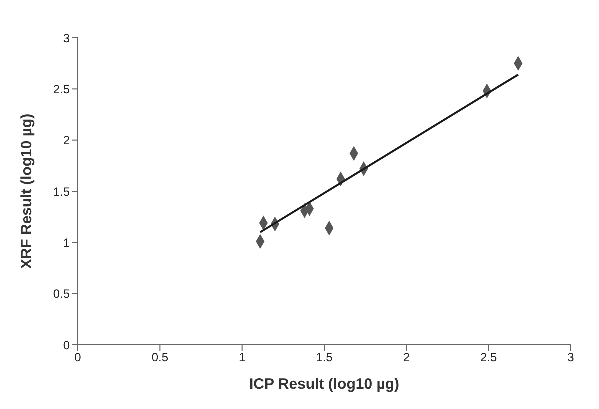 This screenshot has width=599, height=409. I want to click on x-tick-label: 2.5, so click(489, 357).